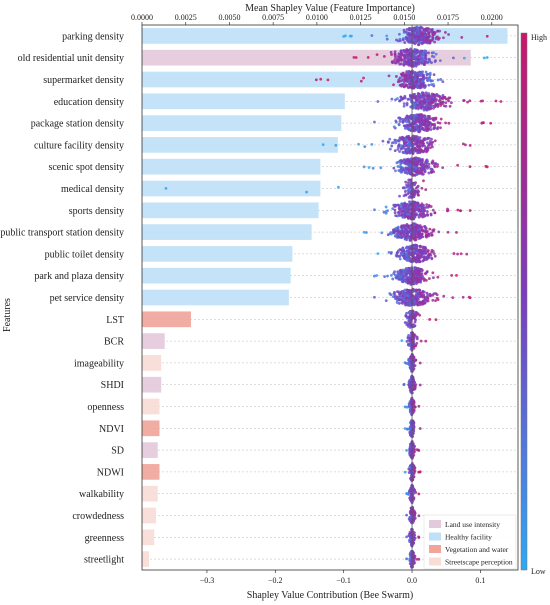 Image resolution: width=550 pixels, height=605 pixels. Describe the element at coordinates (105, 538) in the screenshot. I see `feature-label: greenness` at that location.